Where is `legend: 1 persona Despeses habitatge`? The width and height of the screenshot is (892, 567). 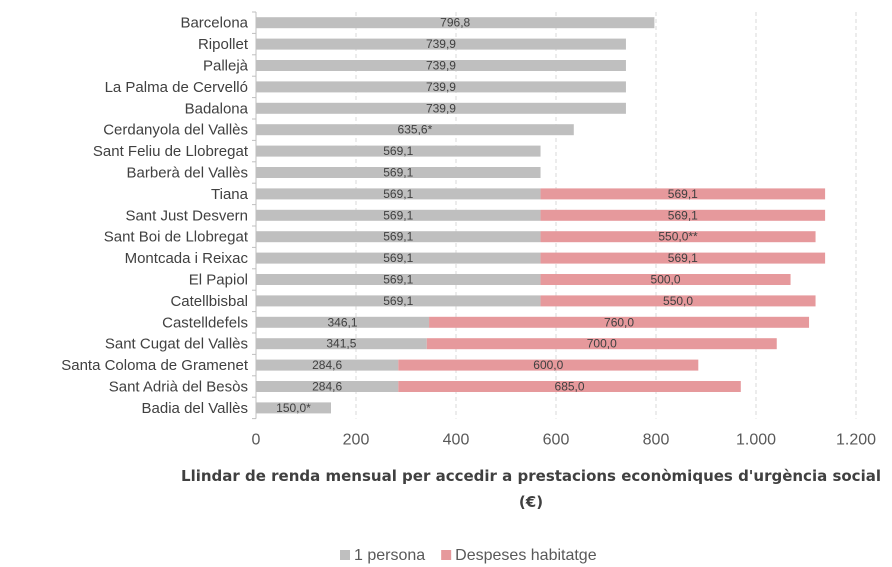
legend: 1 persona Despeses habitatge is located at coordinates (468, 555).